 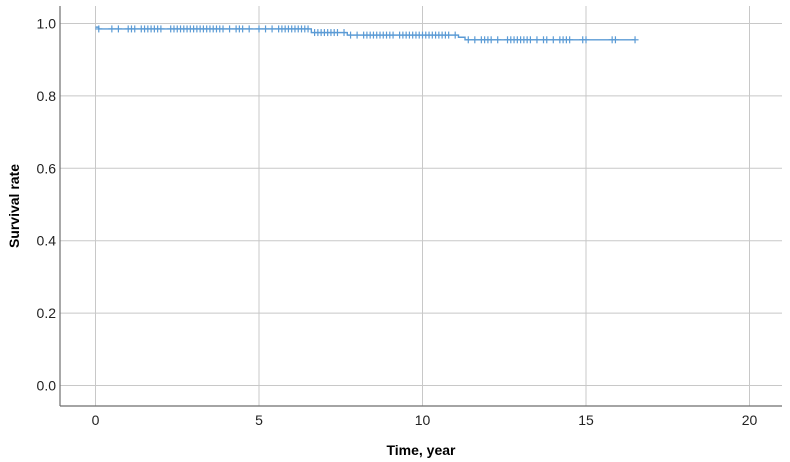 What do you see at coordinates (47, 96) in the screenshot?
I see `y-tick-label: 0.8` at bounding box center [47, 96].